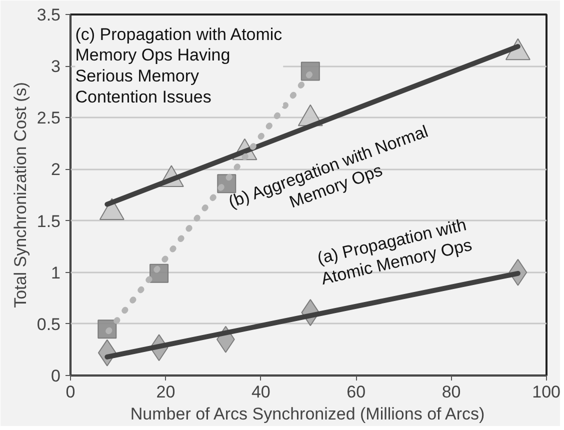  Describe the element at coordinates (166, 392) in the screenshot. I see `x-tick-label: 20` at that location.